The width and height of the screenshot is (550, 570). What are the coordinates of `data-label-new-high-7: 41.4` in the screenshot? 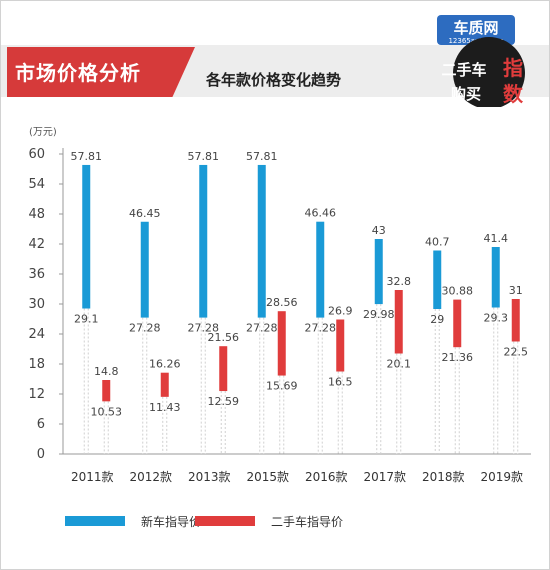 It's located at (496, 238).